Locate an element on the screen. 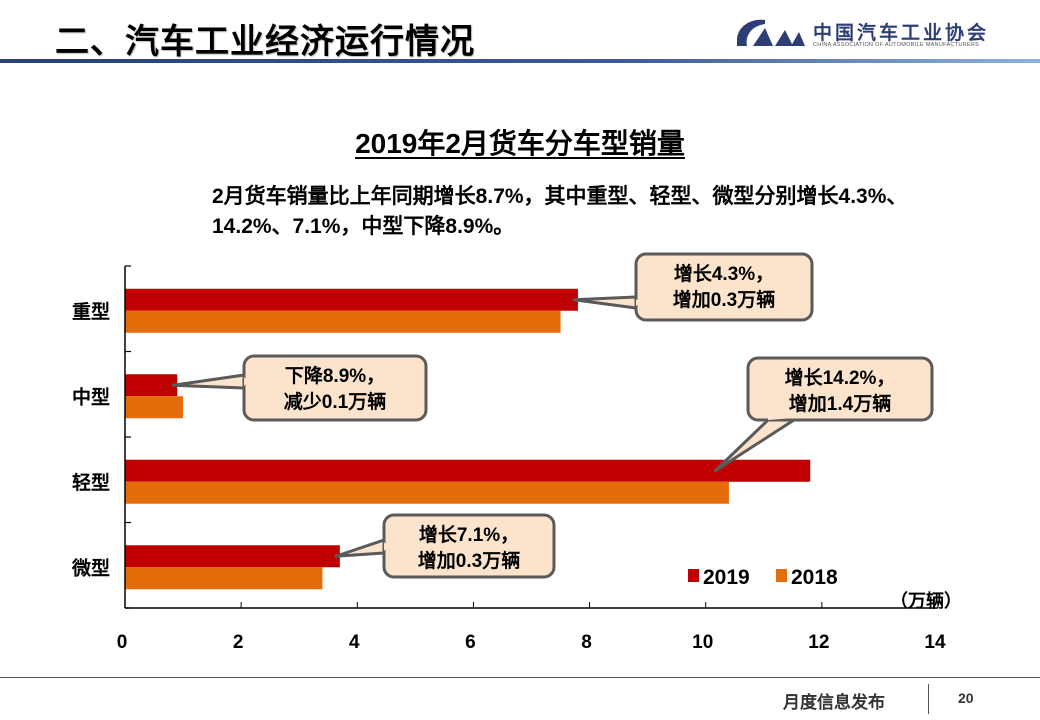  callout-0: 增长4.3%， 增加0.3万辆 is located at coordinates (693, 287).